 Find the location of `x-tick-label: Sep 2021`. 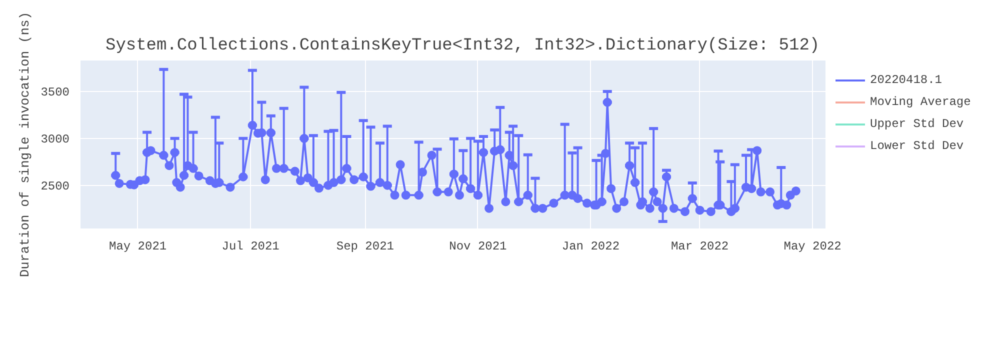

x-tick-label: Sep 2021 is located at coordinates (365, 247).